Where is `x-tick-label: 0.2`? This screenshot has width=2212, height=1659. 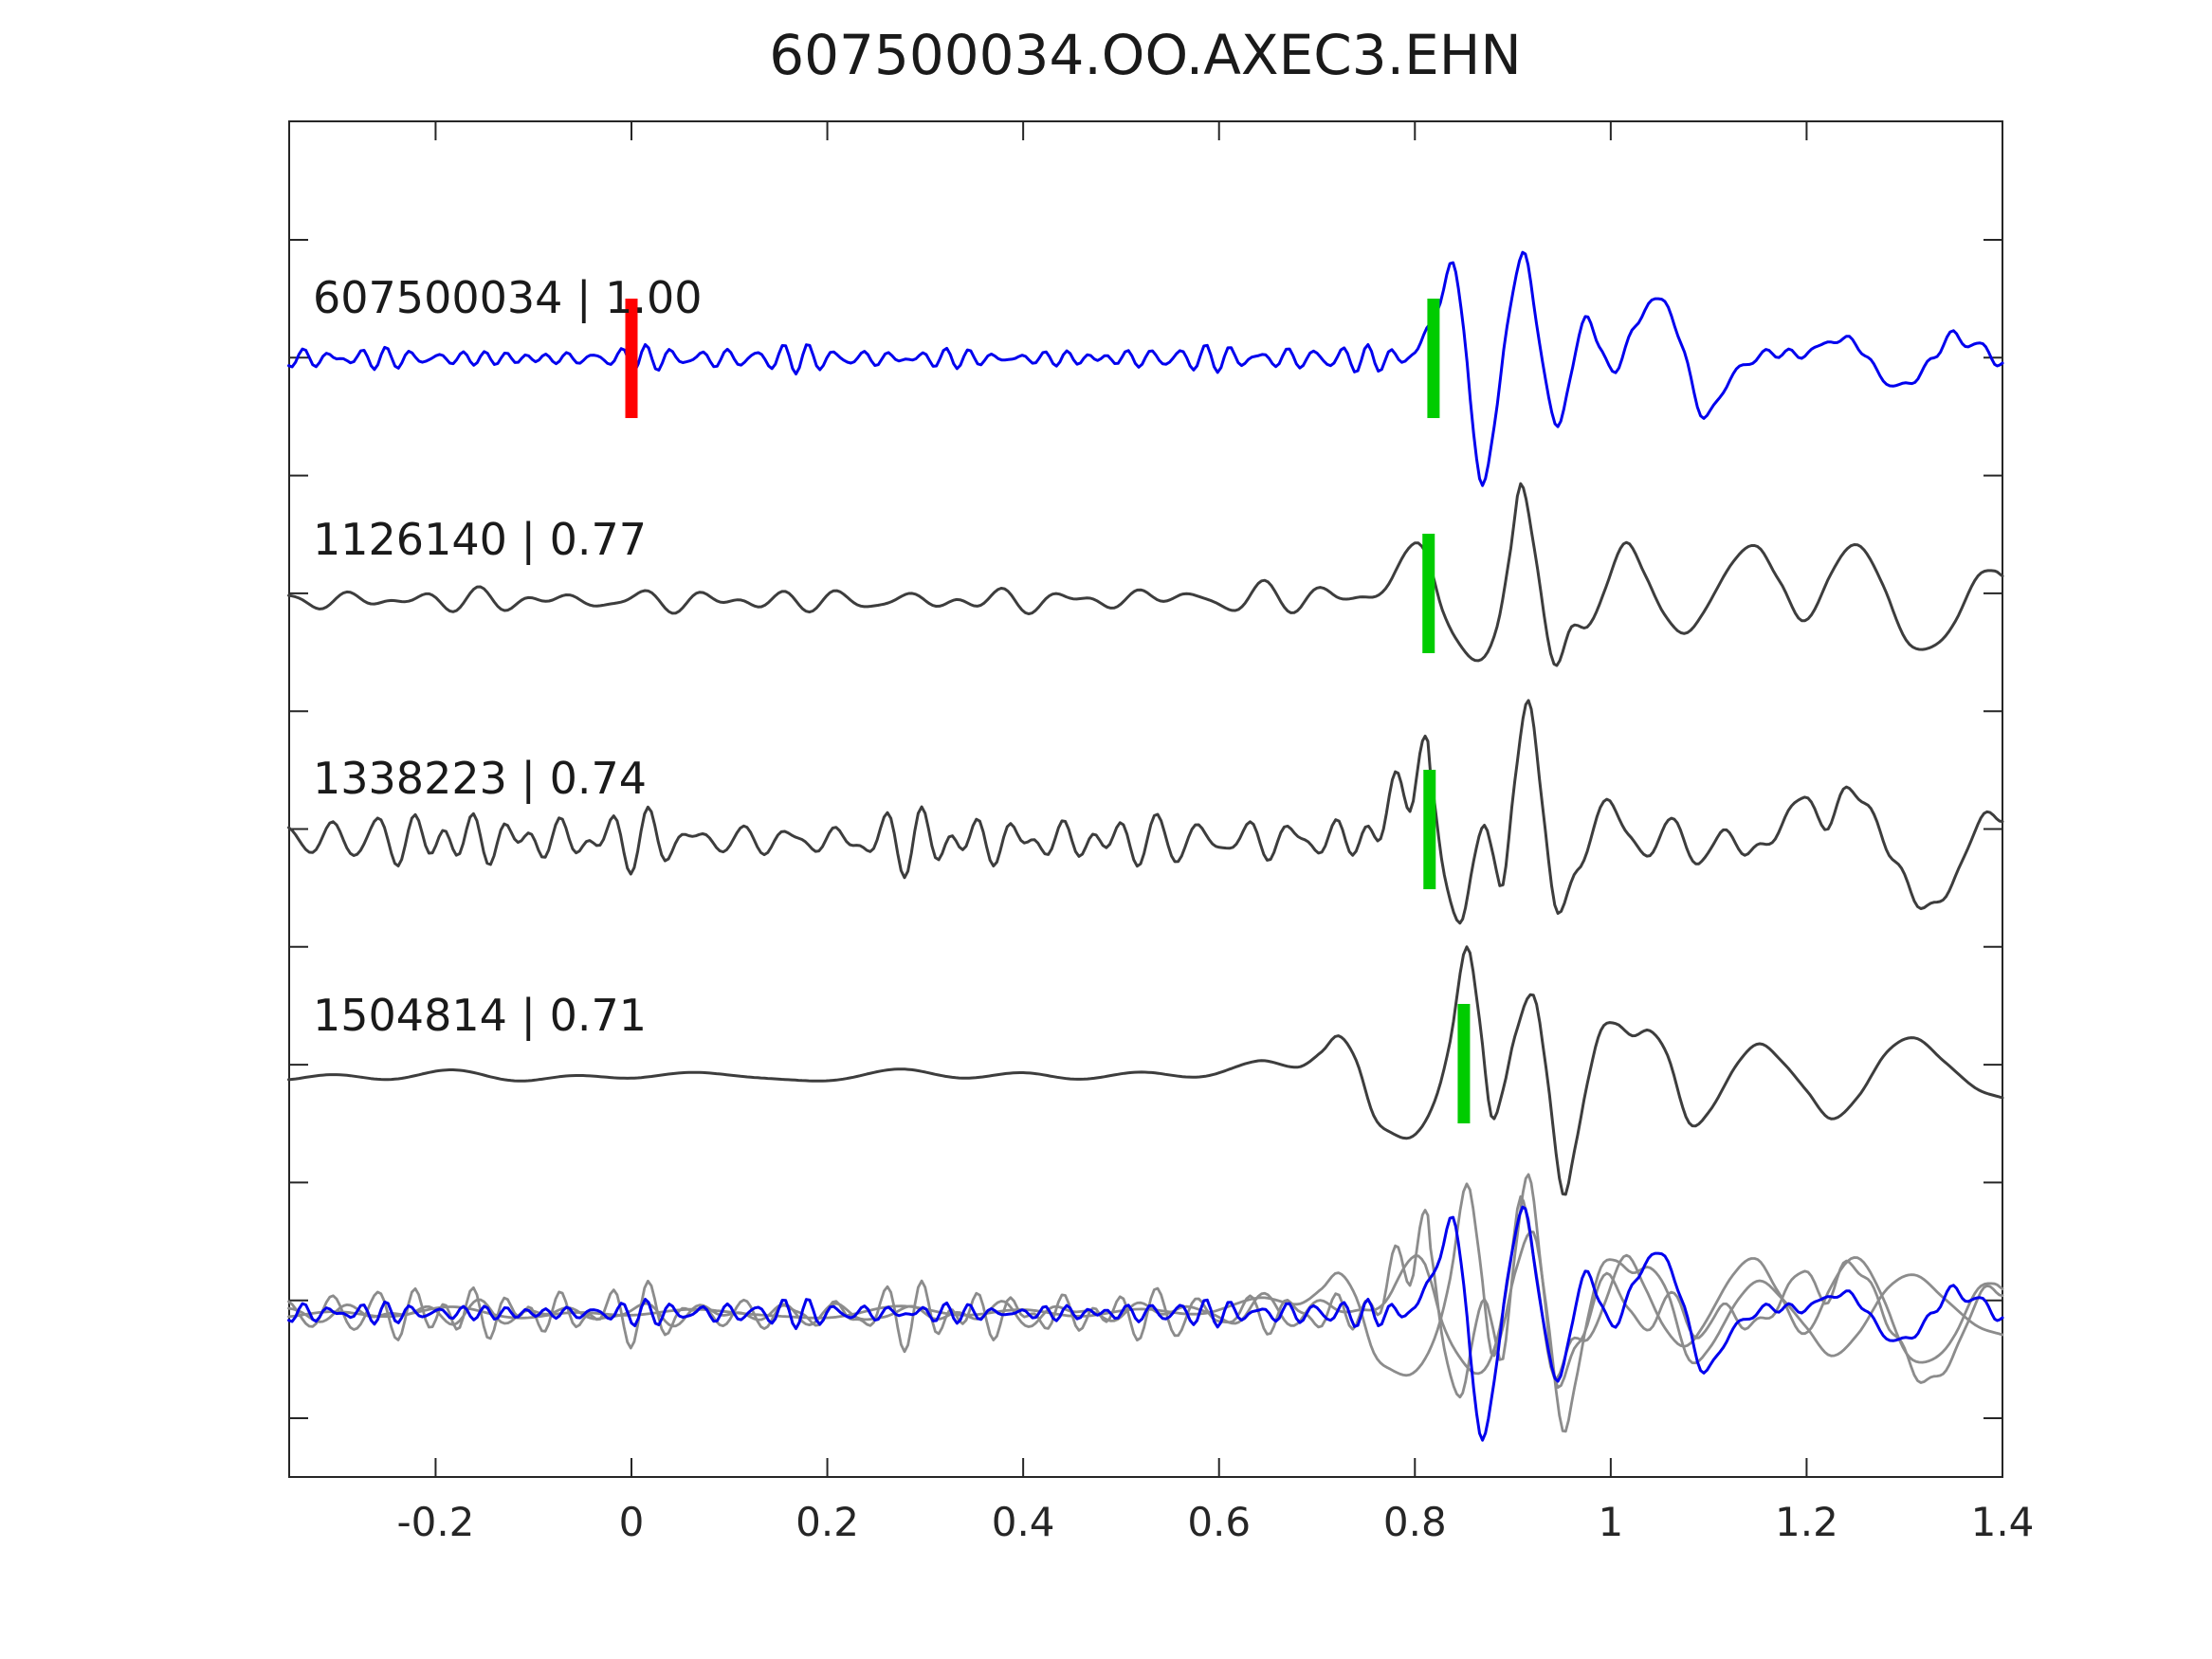
x-tick-label: 0.2 is located at coordinates (827, 1522).